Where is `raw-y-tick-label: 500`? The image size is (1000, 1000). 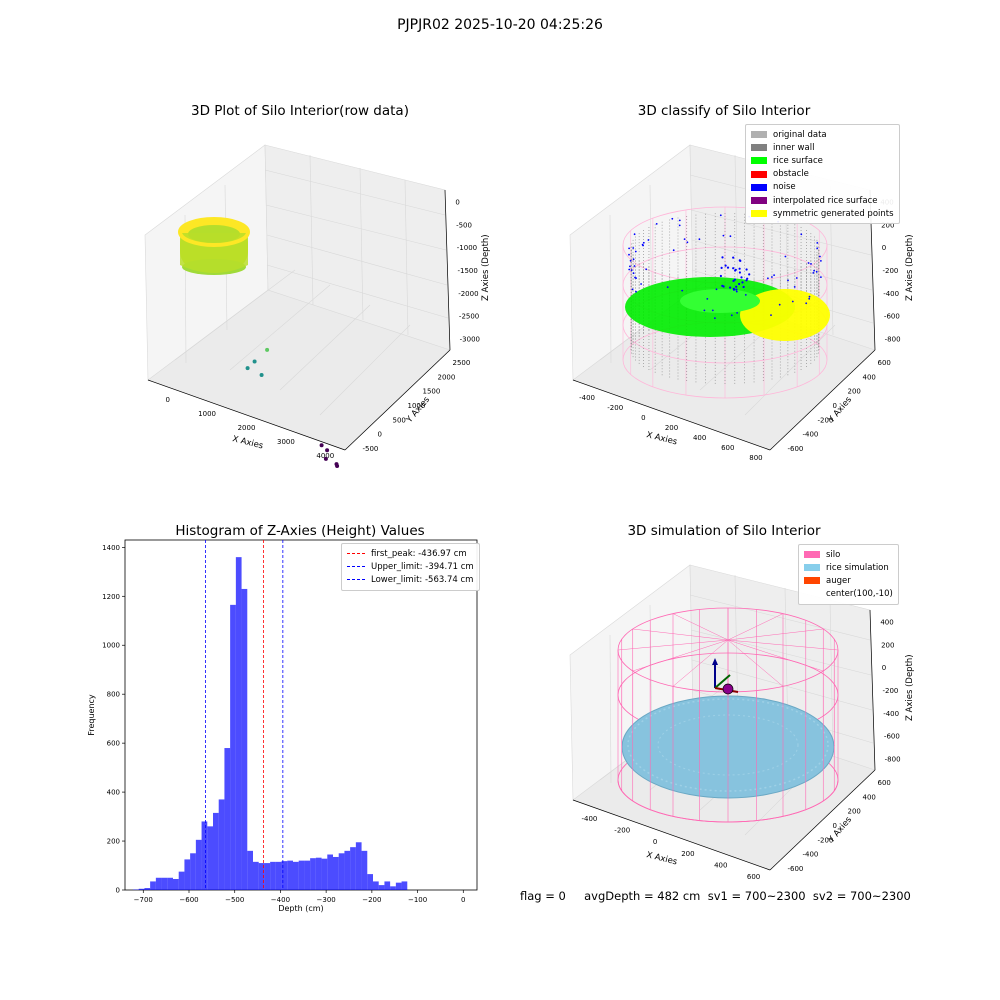 raw-y-tick-label: 500 is located at coordinates (399, 420).